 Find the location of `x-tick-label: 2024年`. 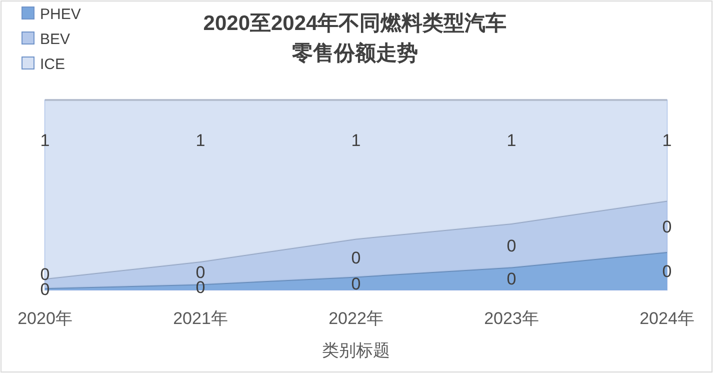

x-tick-label: 2024年 is located at coordinates (667, 318).